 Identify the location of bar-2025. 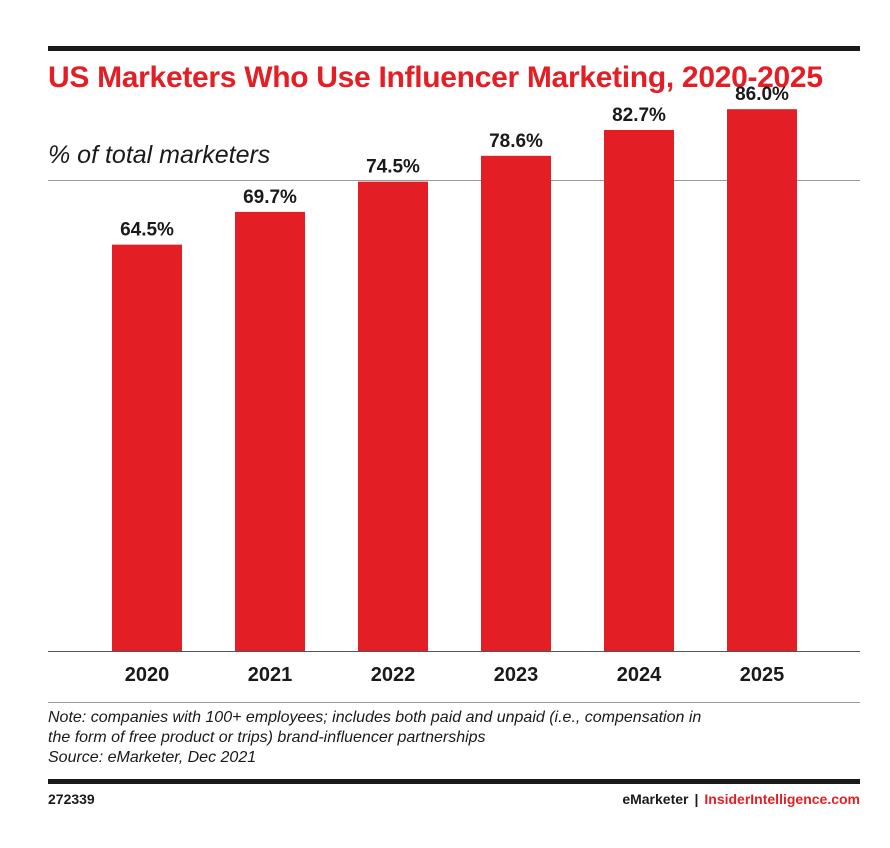
(762, 380).